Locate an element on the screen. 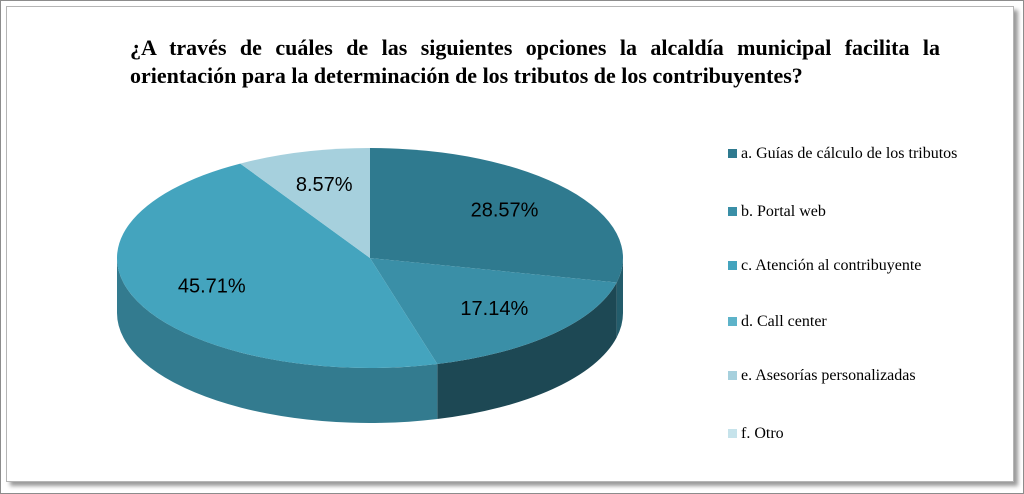 This screenshot has width=1024, height=494. legend-item: a. Guías de cálculo de los tributos is located at coordinates (859, 154).